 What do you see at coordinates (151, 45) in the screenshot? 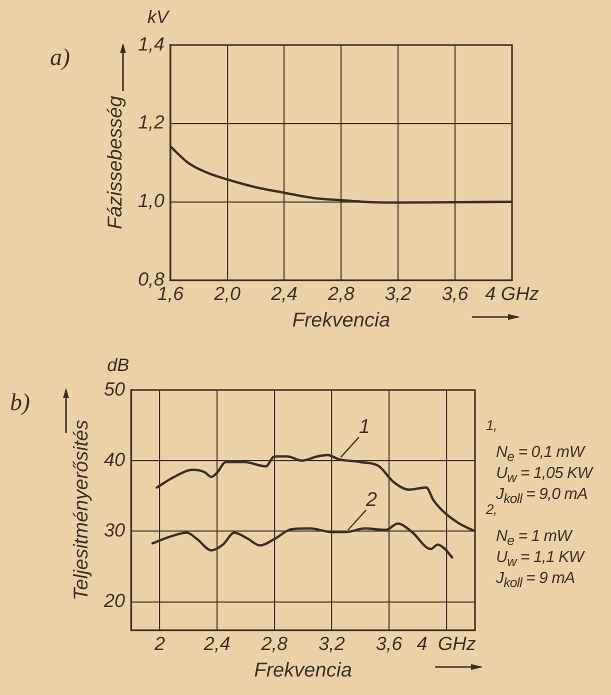
I see `y-tick-label: 1,4` at bounding box center [151, 45].